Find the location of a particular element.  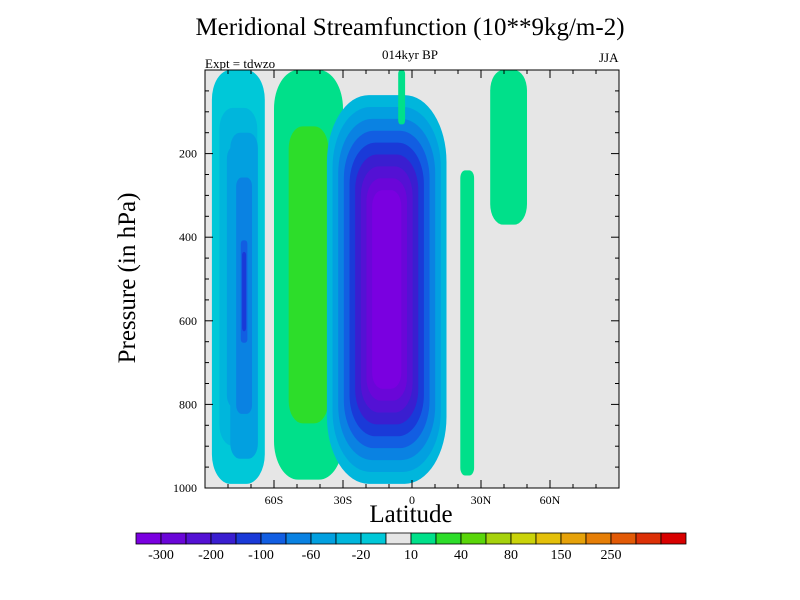

y-tick-label: 1000 is located at coordinates (185, 488).